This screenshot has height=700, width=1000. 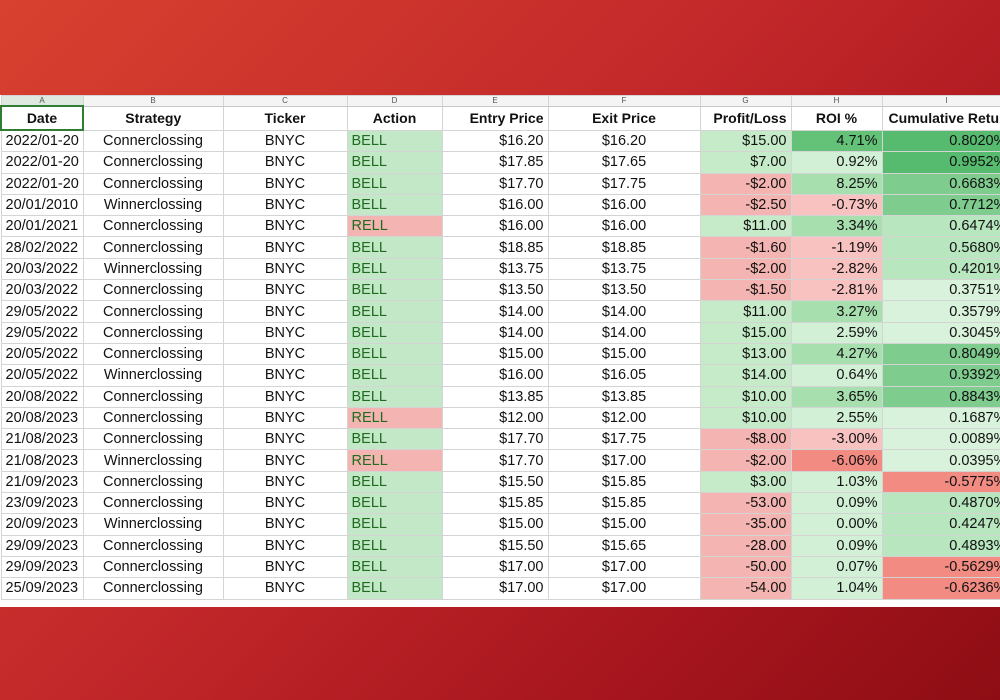 I want to click on profit-loss-cell: -$2.50, so click(x=745, y=205).